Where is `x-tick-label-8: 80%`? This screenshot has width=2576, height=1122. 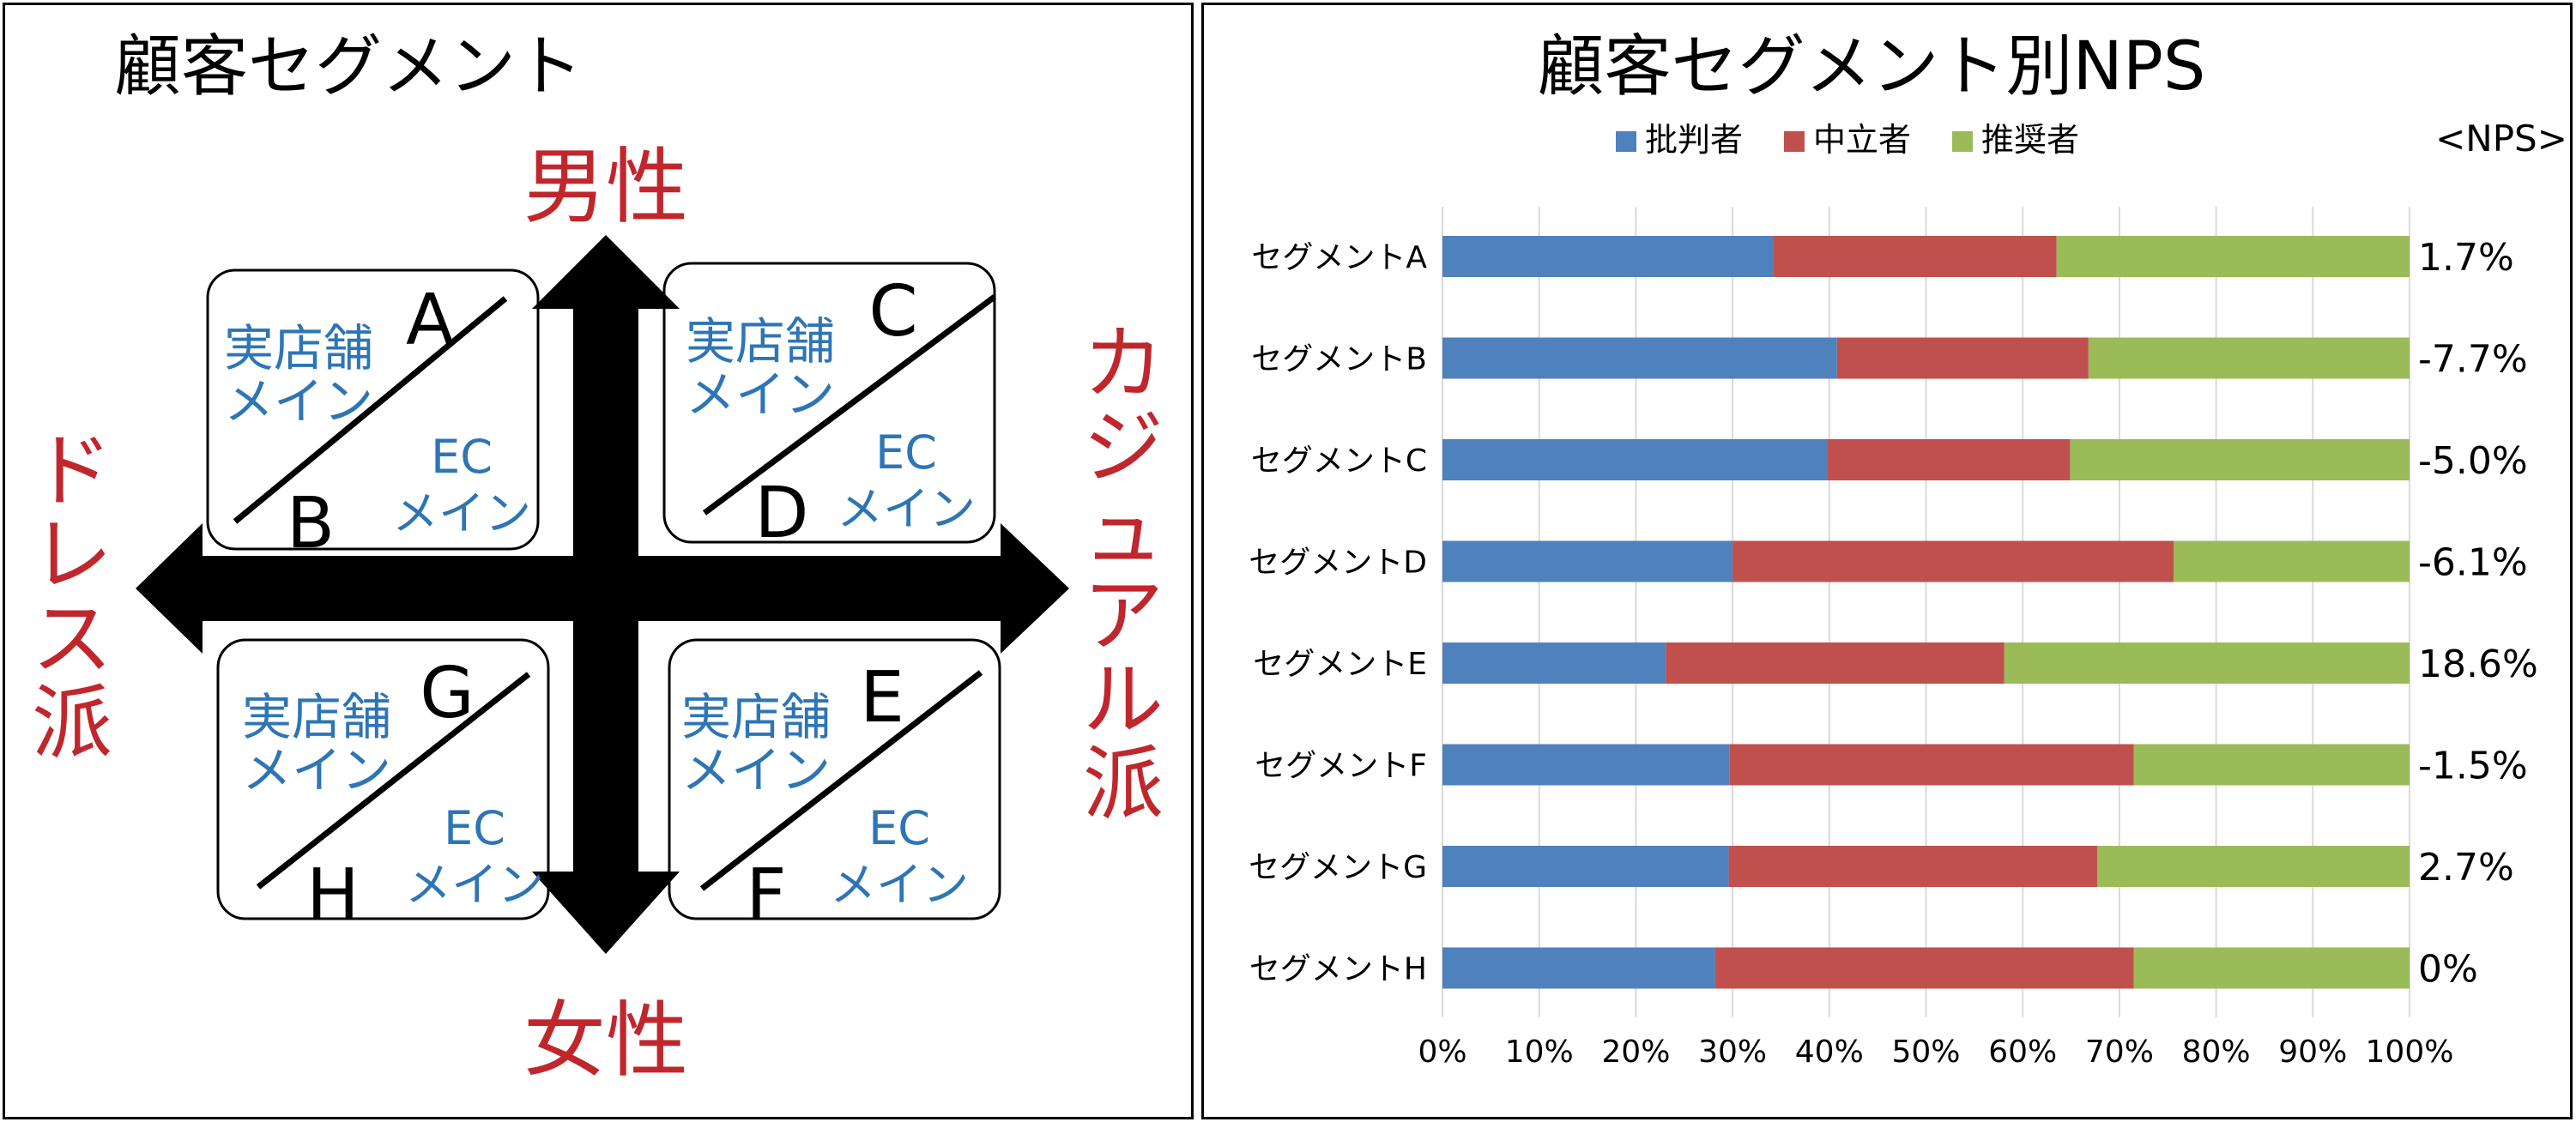
x-tick-label-8: 80% is located at coordinates (2216, 1052).